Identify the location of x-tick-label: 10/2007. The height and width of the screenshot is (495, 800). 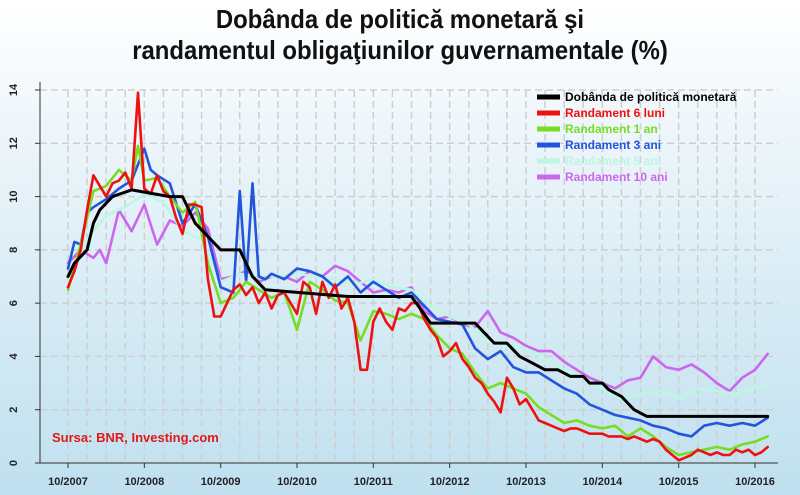
(68, 482).